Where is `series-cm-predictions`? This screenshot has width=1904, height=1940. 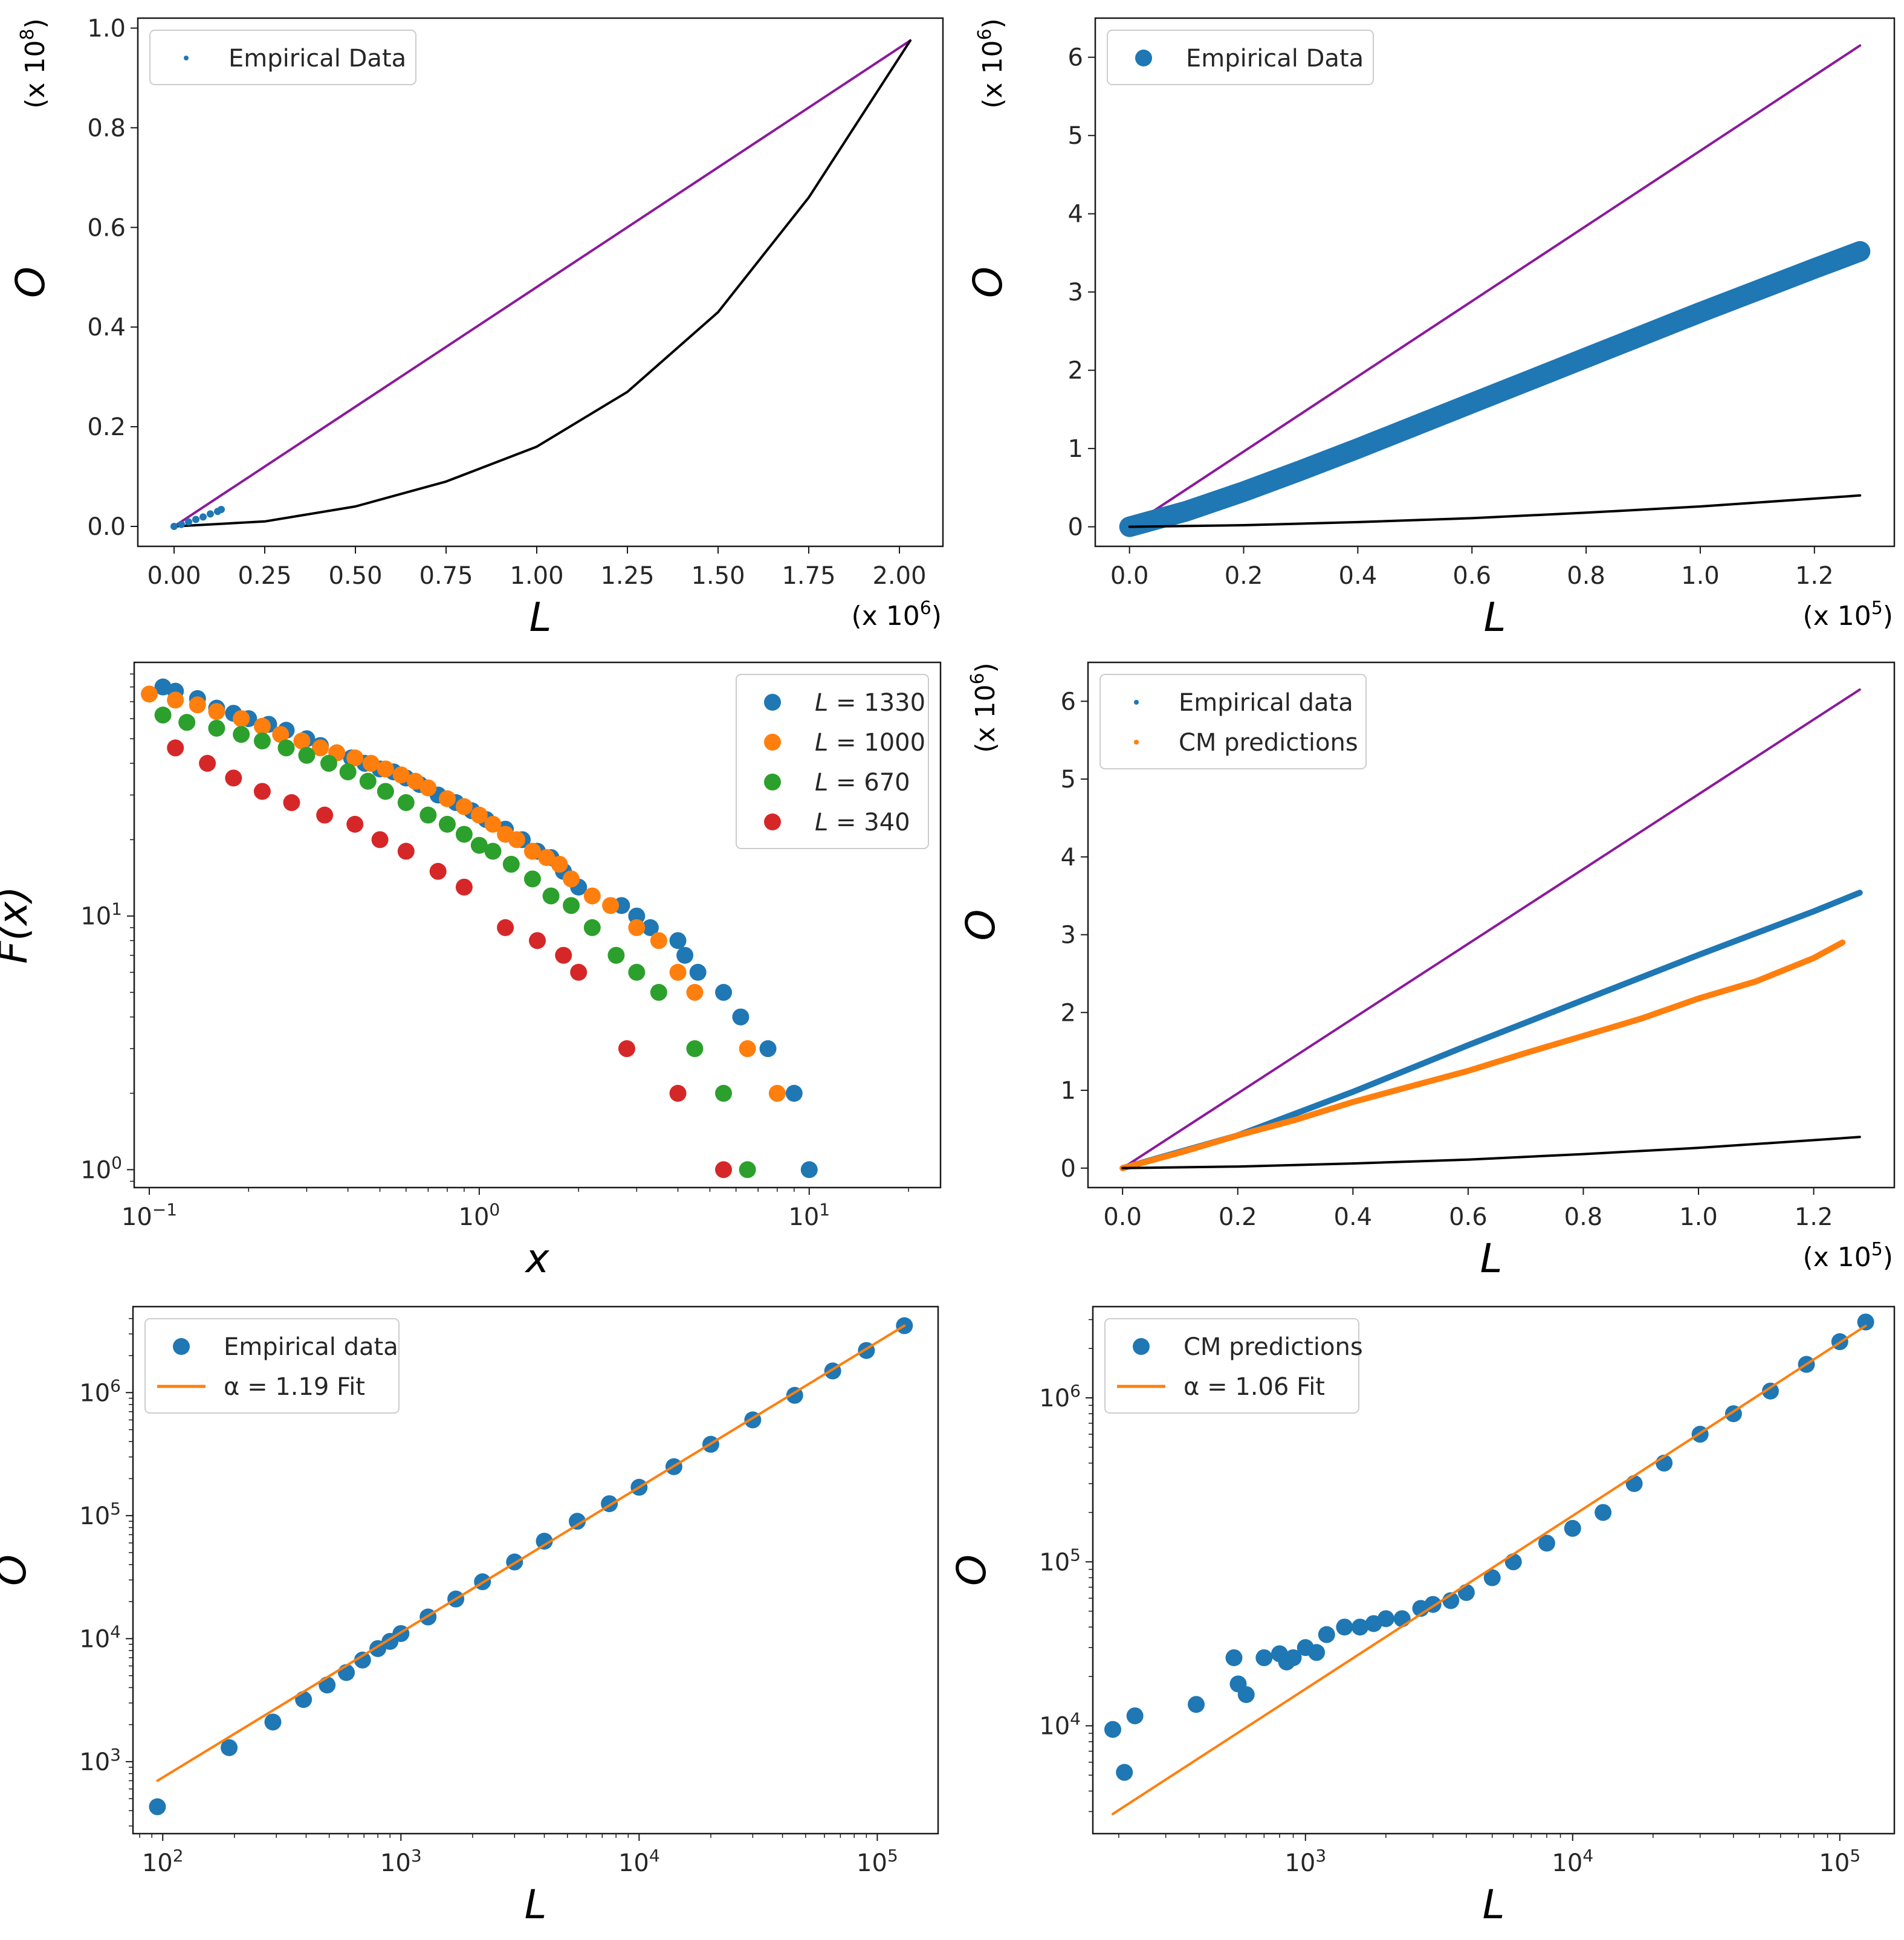 series-cm-predictions is located at coordinates (1482, 1055).